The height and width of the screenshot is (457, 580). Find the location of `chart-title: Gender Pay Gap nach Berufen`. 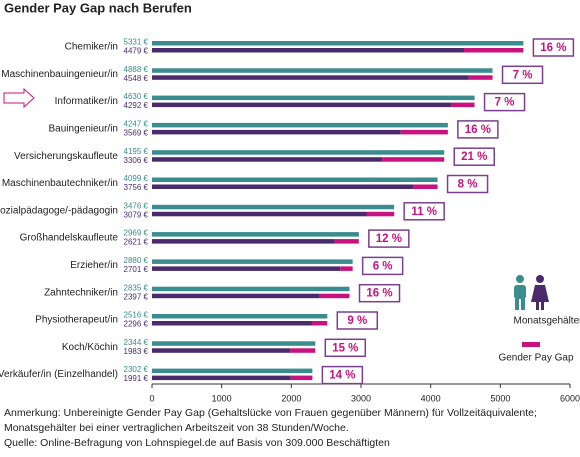

chart-title: Gender Pay Gap nach Berufen is located at coordinates (98, 7).